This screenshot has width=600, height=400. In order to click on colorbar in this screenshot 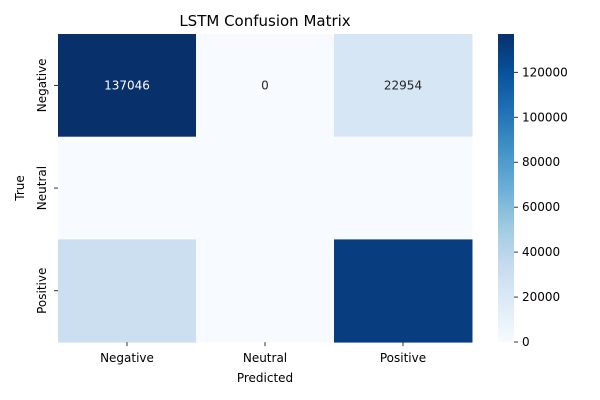, I will do `click(506, 188)`.